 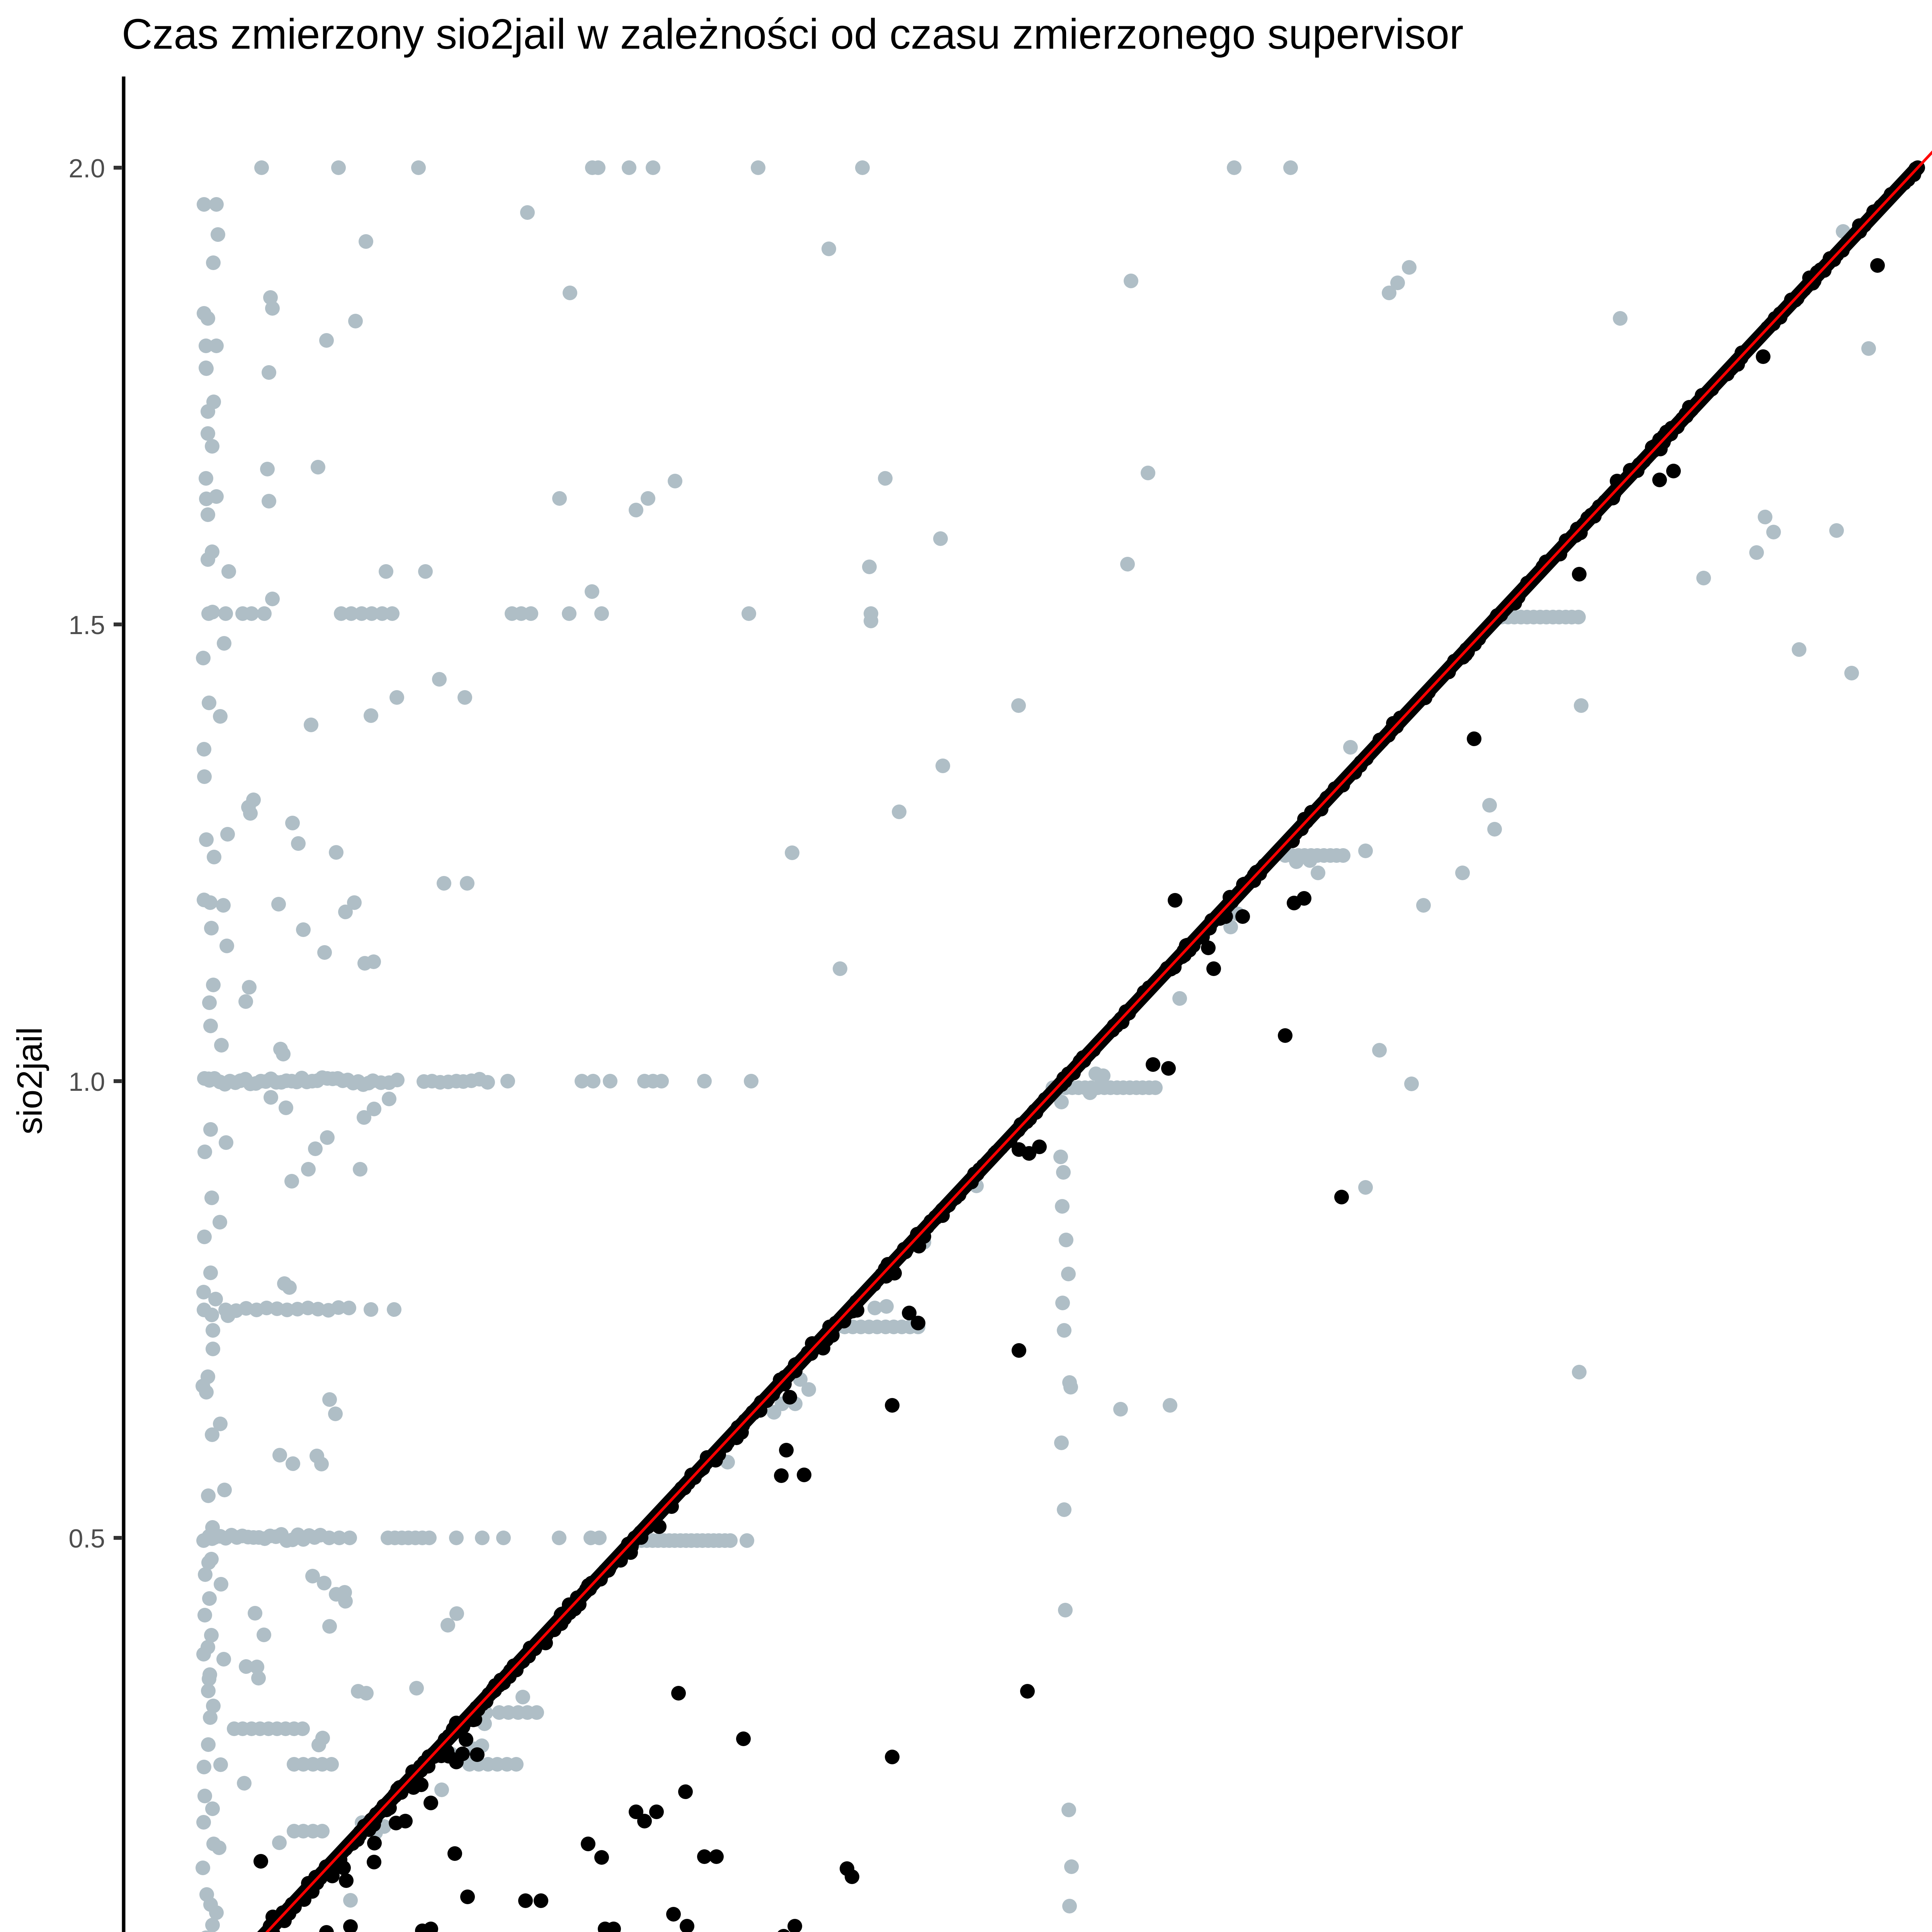 I want to click on svg-text: 0.5, so click(x=86, y=1539).